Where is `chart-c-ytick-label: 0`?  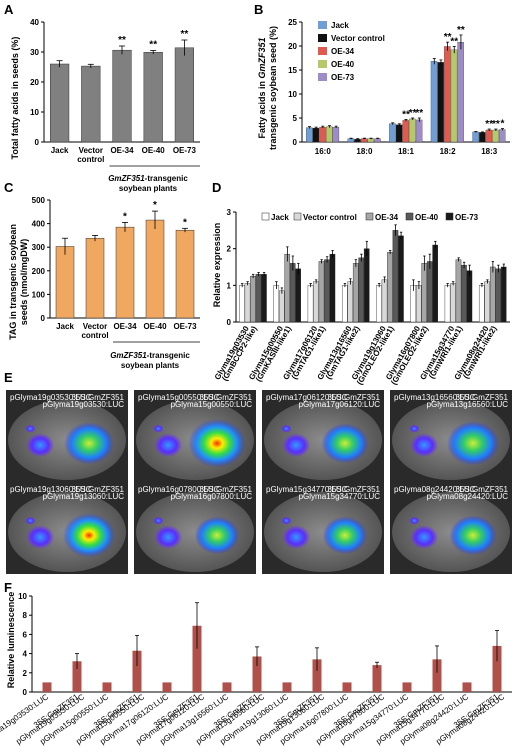
chart-c-ytick-label: 0 is located at coordinates (43, 318).